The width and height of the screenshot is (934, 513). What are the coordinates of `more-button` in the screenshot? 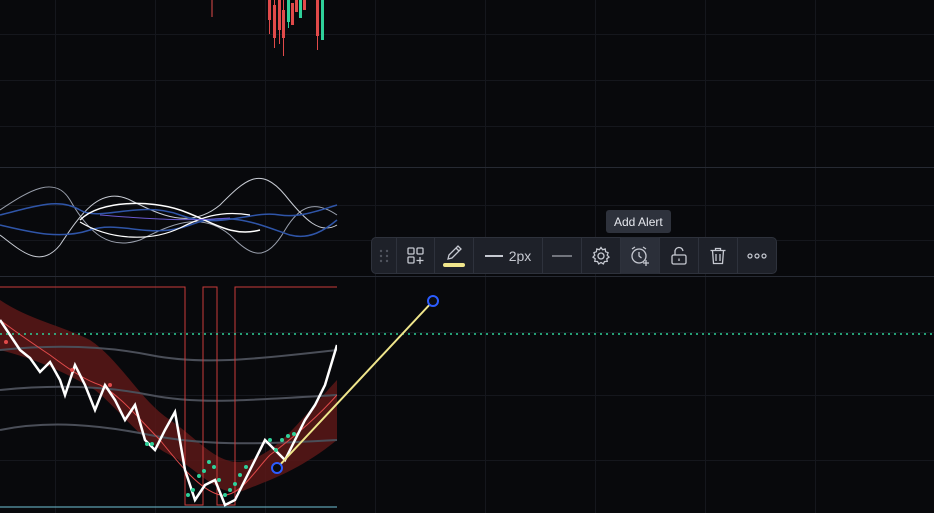 It's located at (757, 255).